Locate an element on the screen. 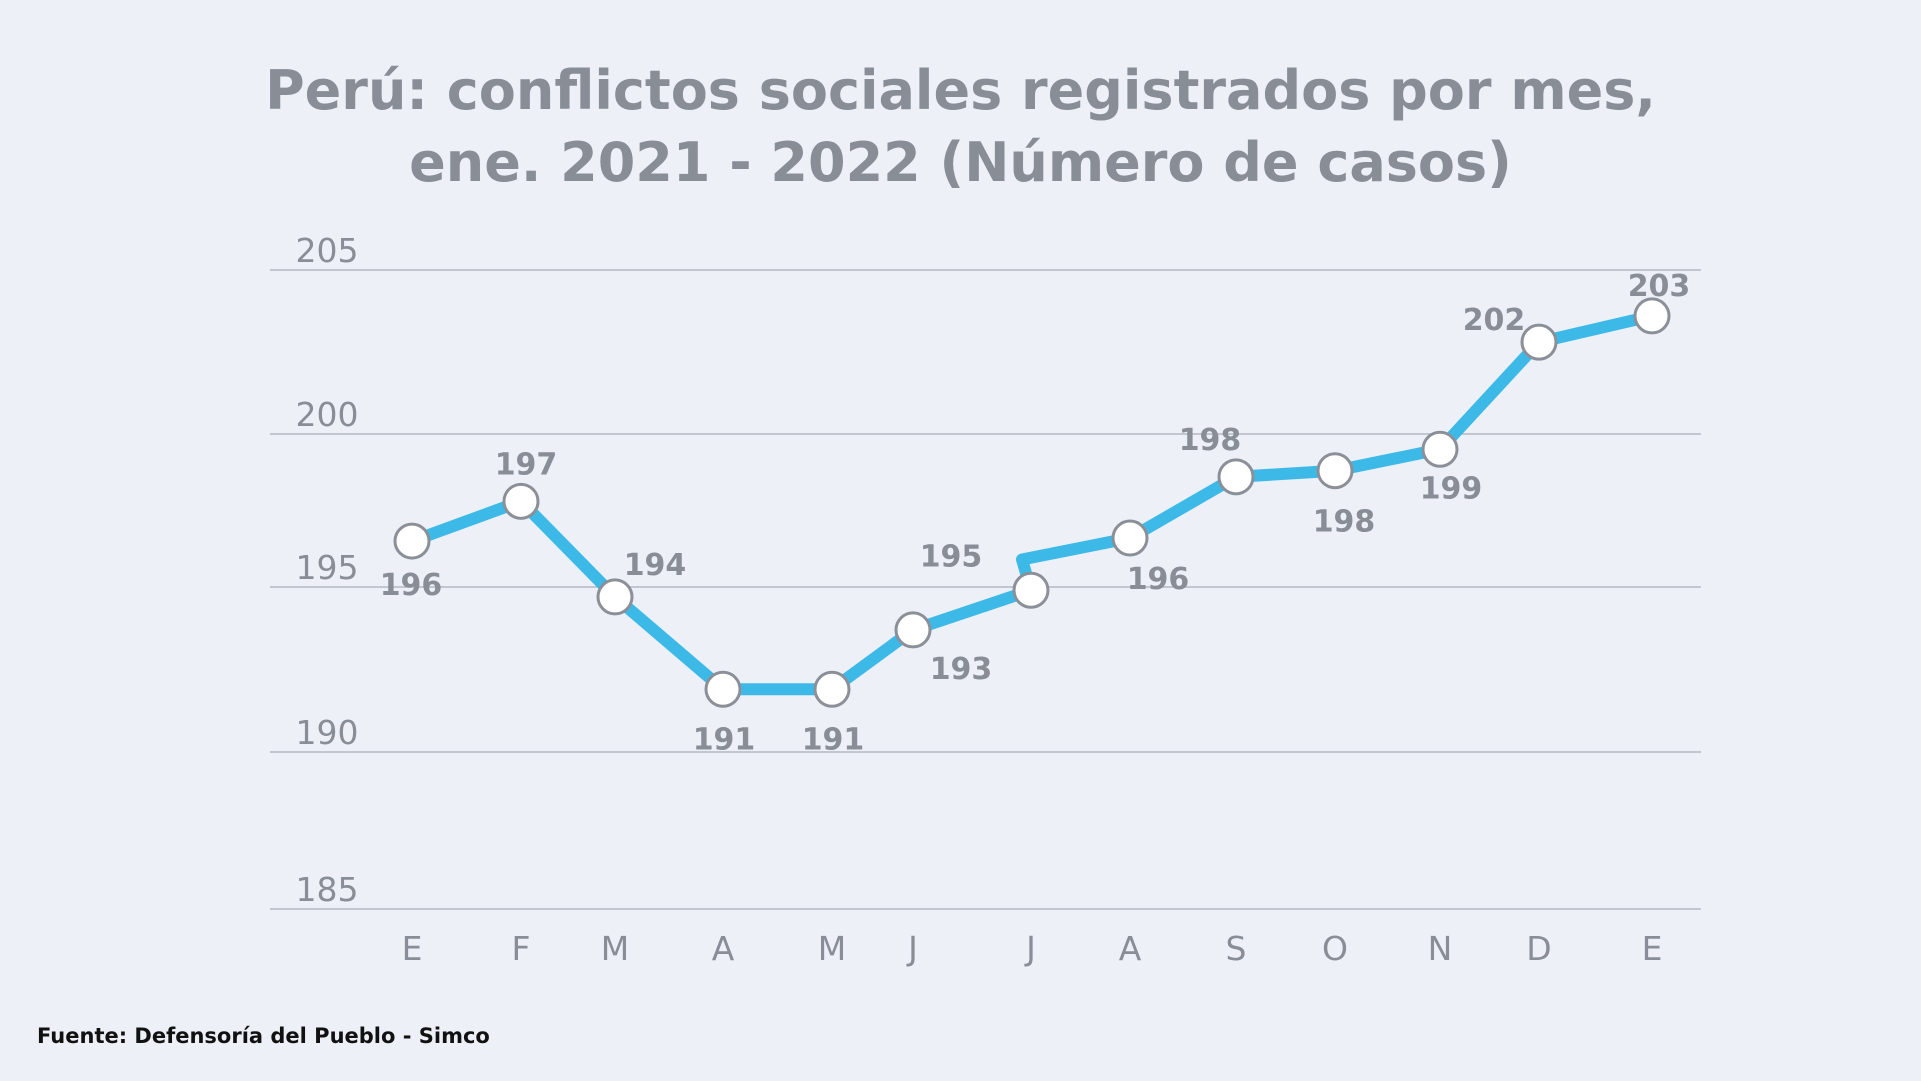 This screenshot has width=1921, height=1081. chart-title-line-2: ene. 2021 - 2022 (Número de casos) is located at coordinates (960, 162).